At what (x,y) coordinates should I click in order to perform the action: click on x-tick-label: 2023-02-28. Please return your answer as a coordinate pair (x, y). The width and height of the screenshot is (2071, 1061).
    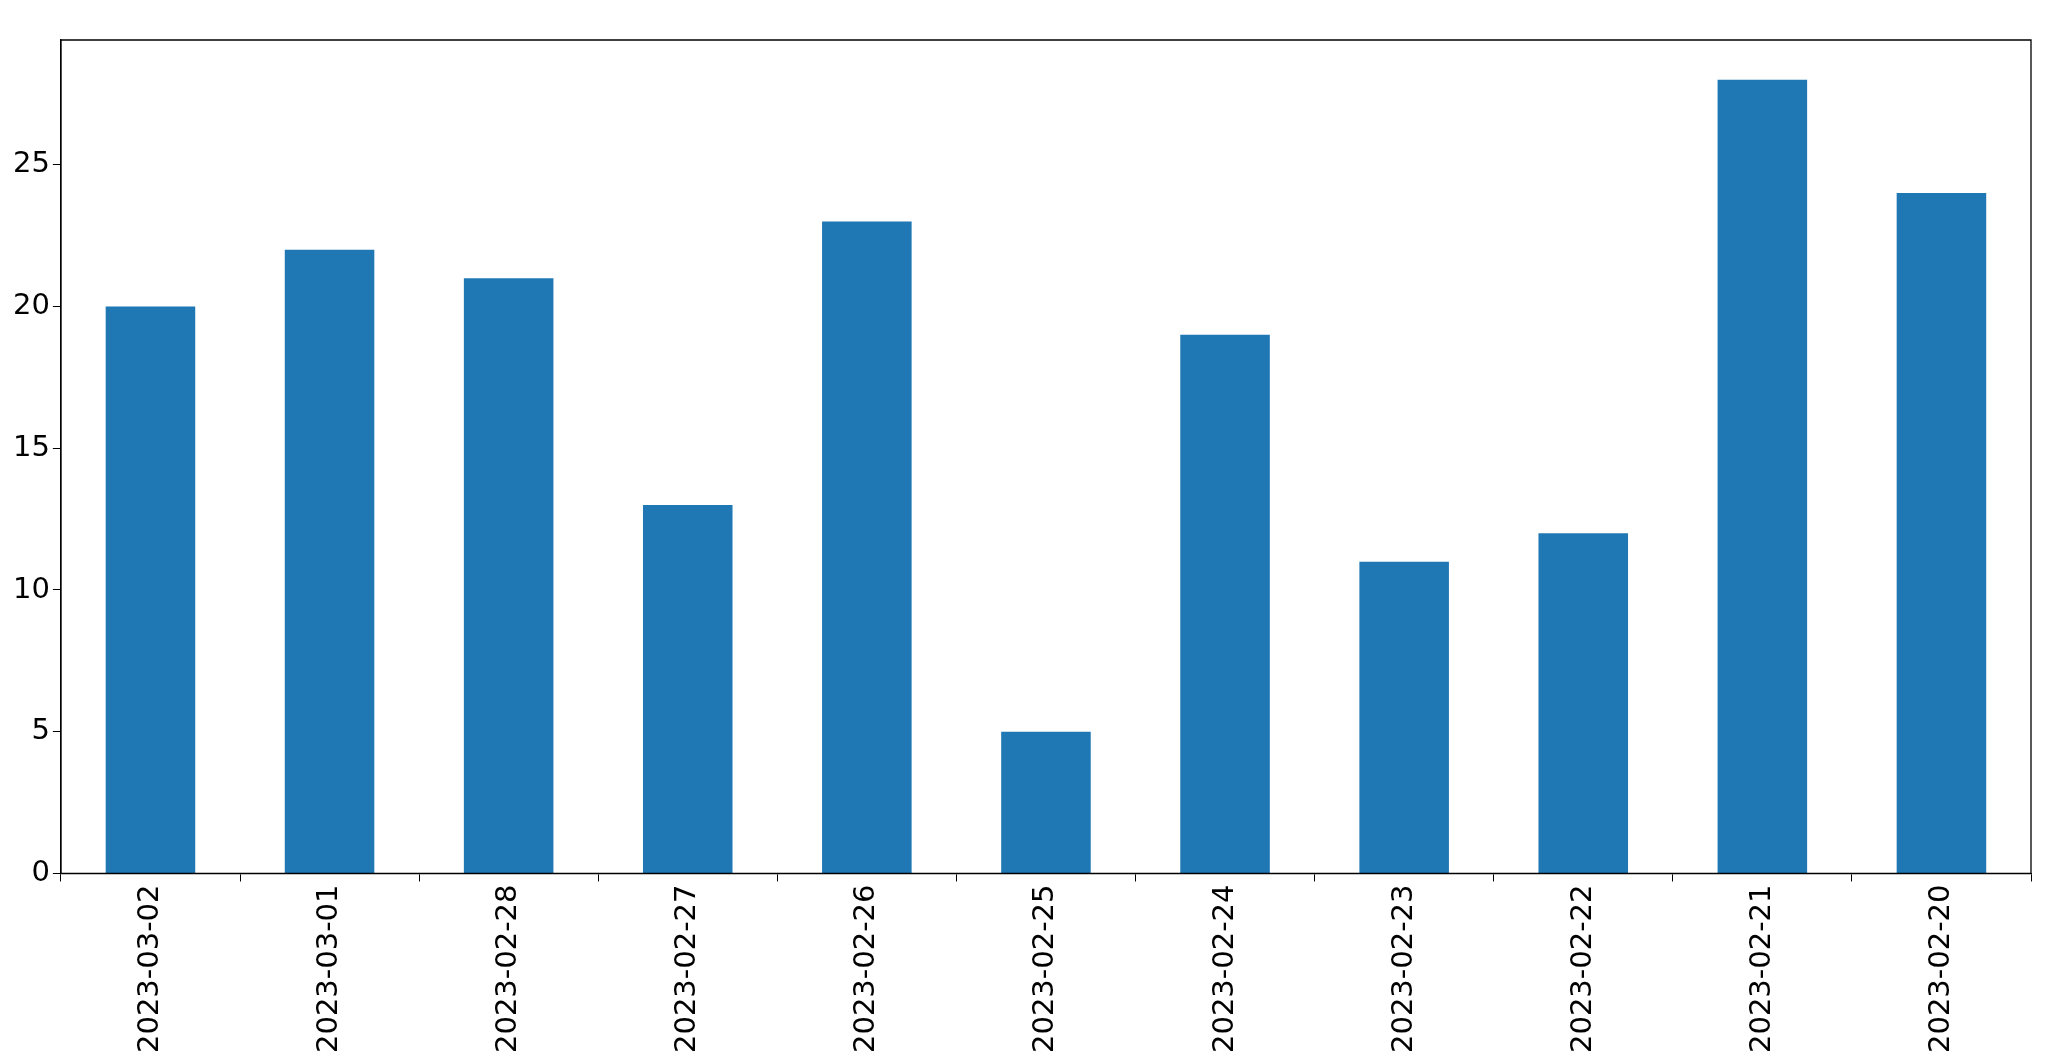
    Looking at the image, I should click on (506, 969).